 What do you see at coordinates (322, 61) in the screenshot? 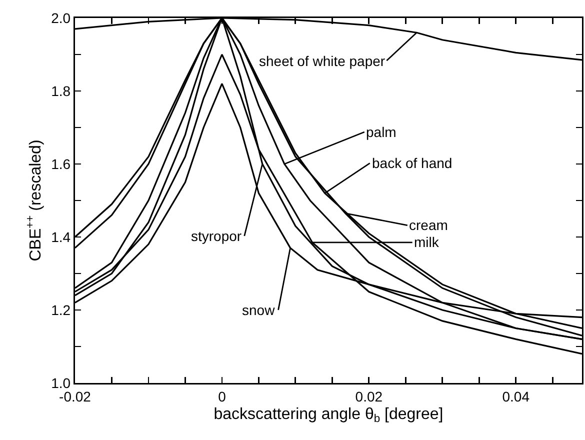
I see `annotation: sheet of white paper` at bounding box center [322, 61].